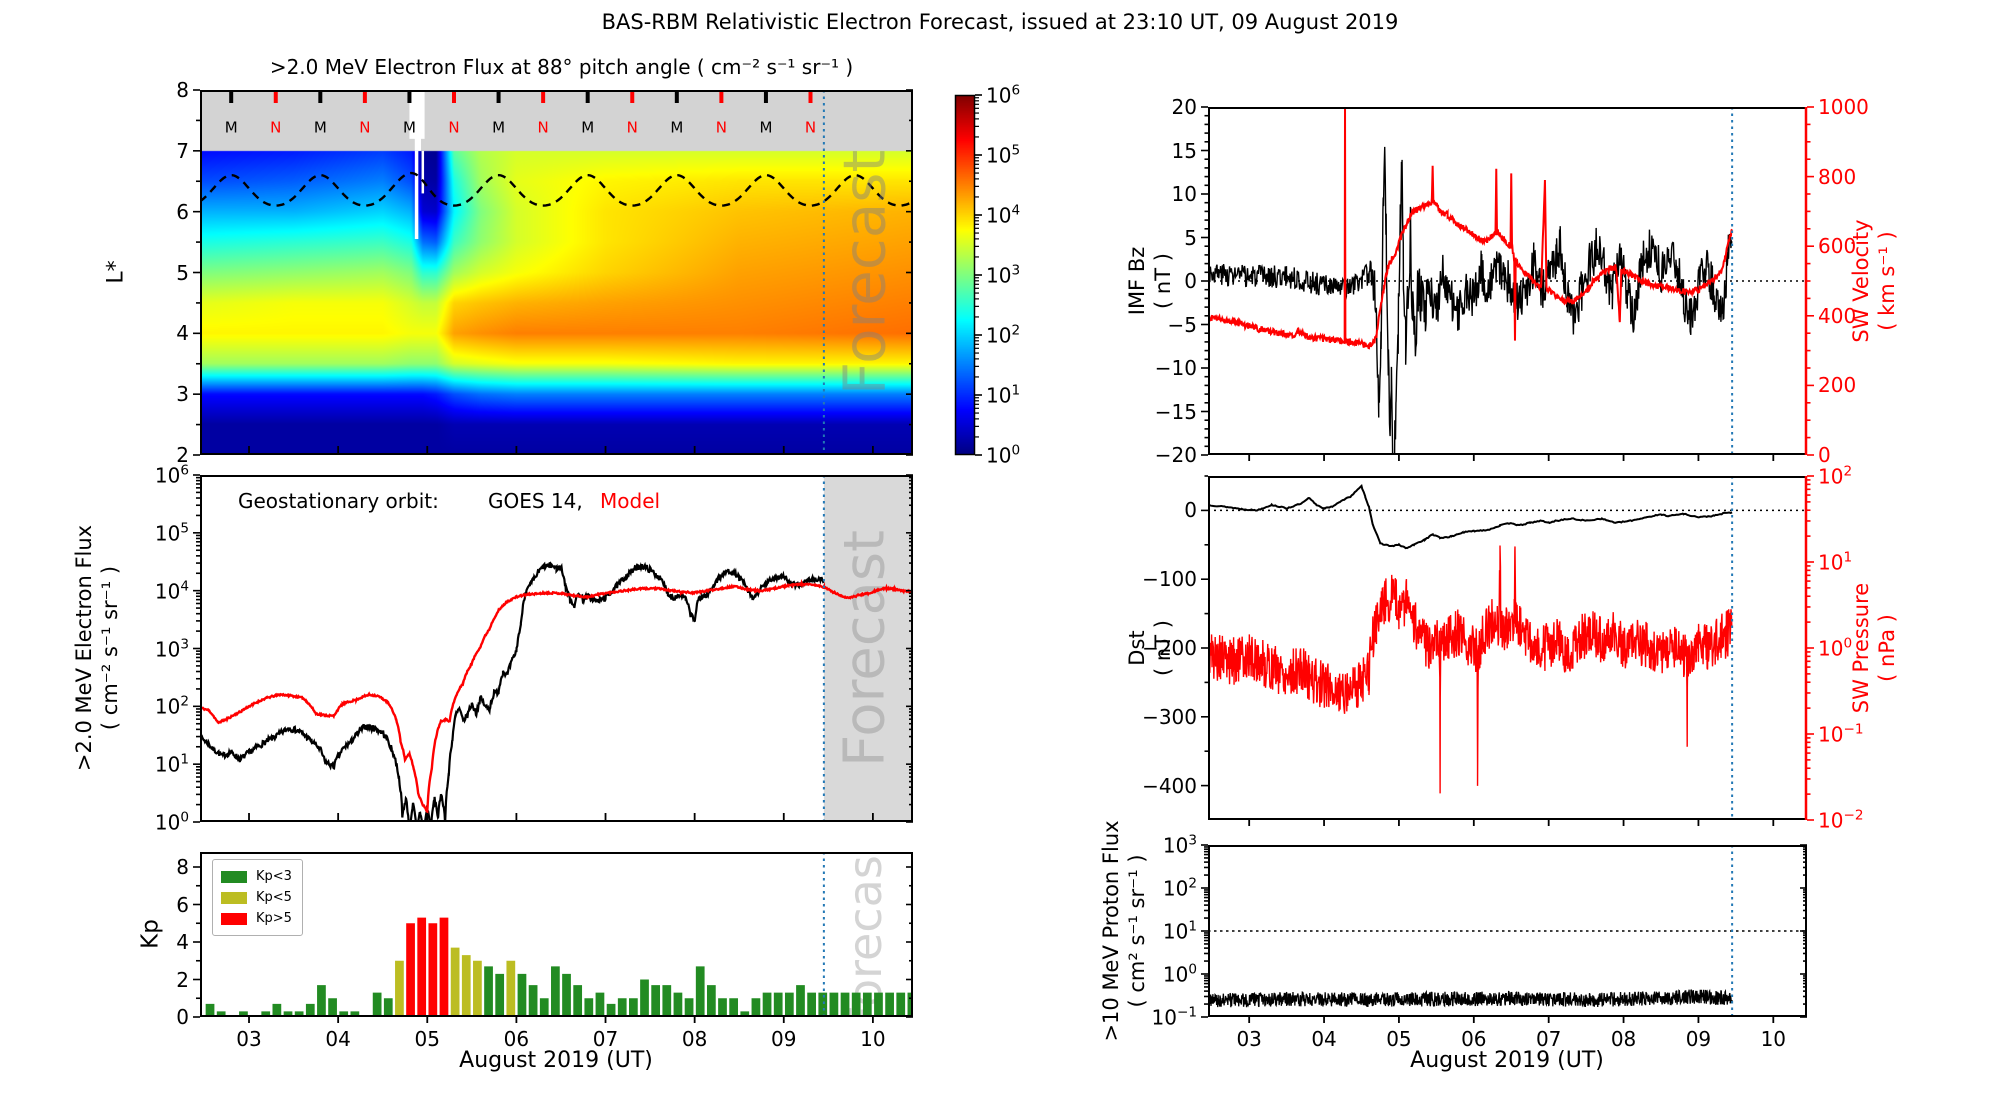  What do you see at coordinates (1835, 476) in the screenshot?
I see `tick-label: 10²` at bounding box center [1835, 476].